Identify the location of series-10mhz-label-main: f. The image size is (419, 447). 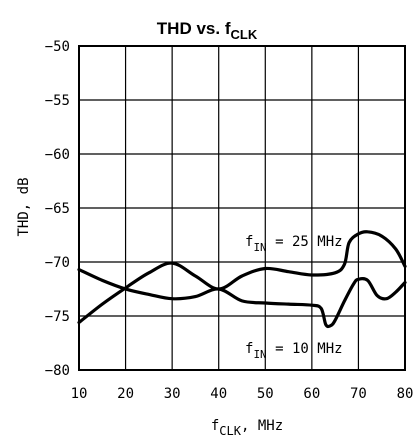
(249, 349).